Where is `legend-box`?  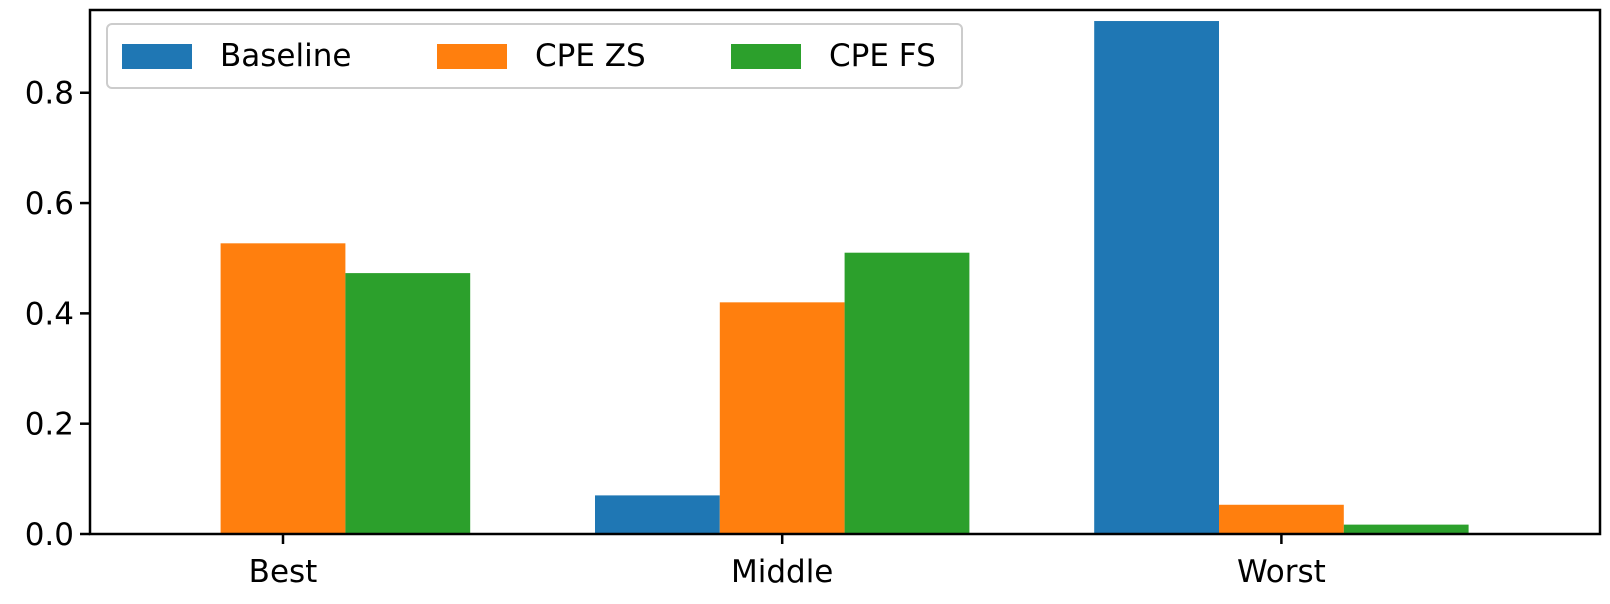 legend-box is located at coordinates (534, 56).